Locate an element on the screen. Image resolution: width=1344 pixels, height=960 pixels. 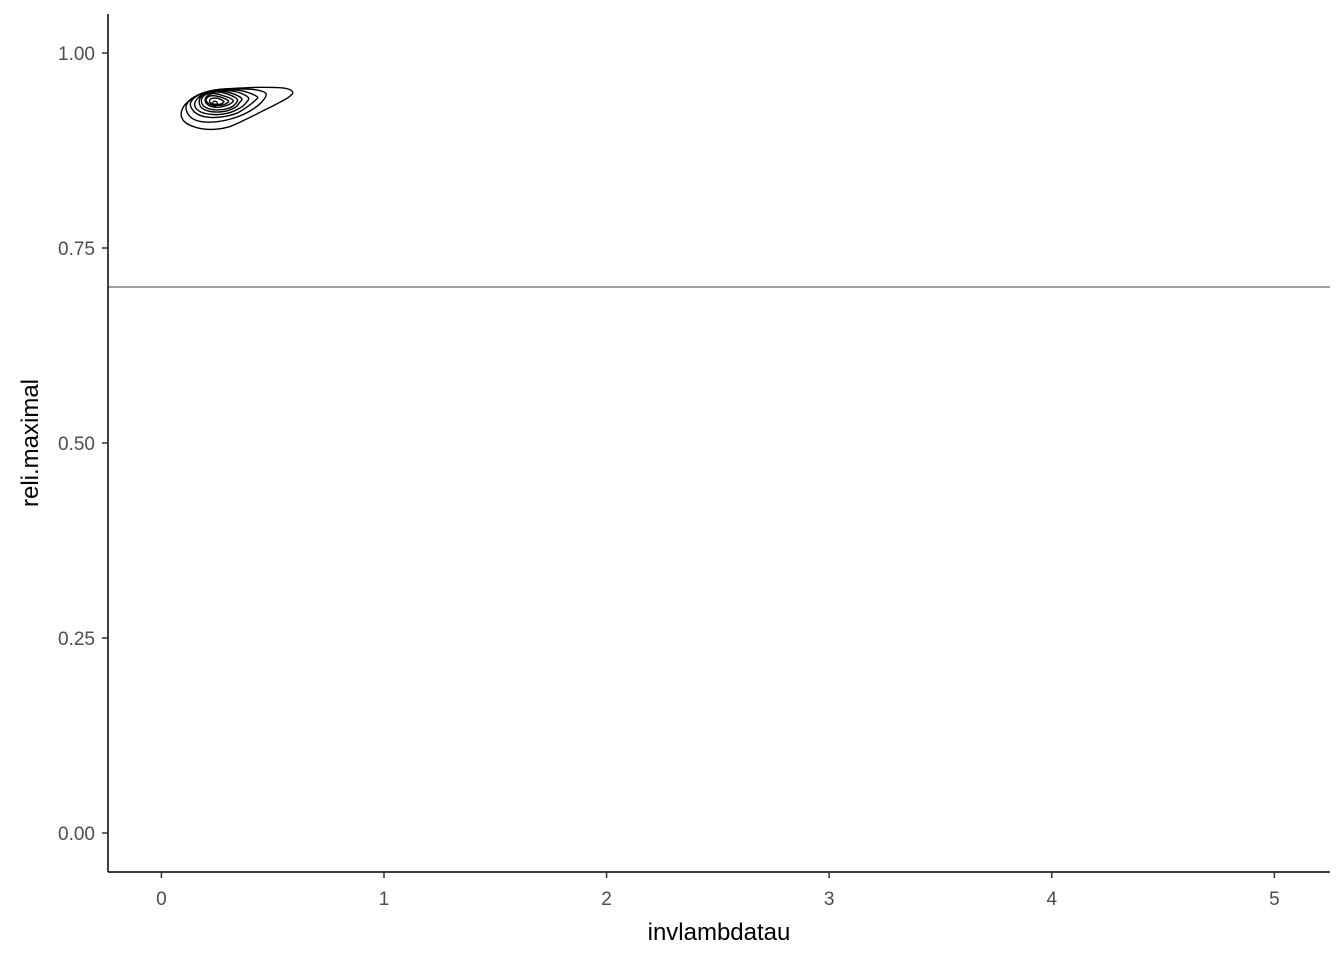
y-tick-label: 1.00 is located at coordinates (76, 54).